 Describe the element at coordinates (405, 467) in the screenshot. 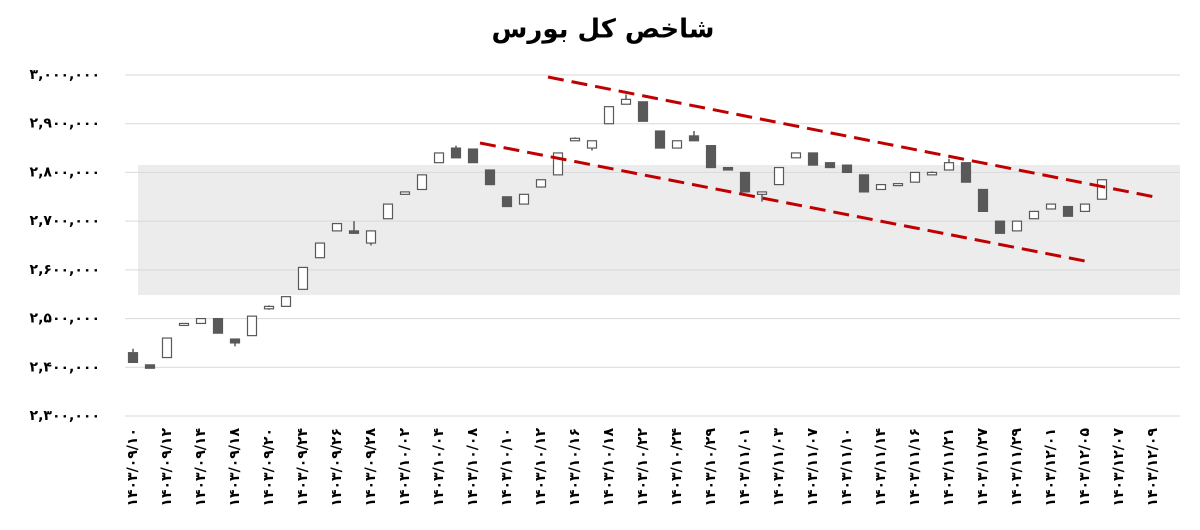

I see `x-tick-label: ۱۴۰۳/۱۰/۰۲` at that location.